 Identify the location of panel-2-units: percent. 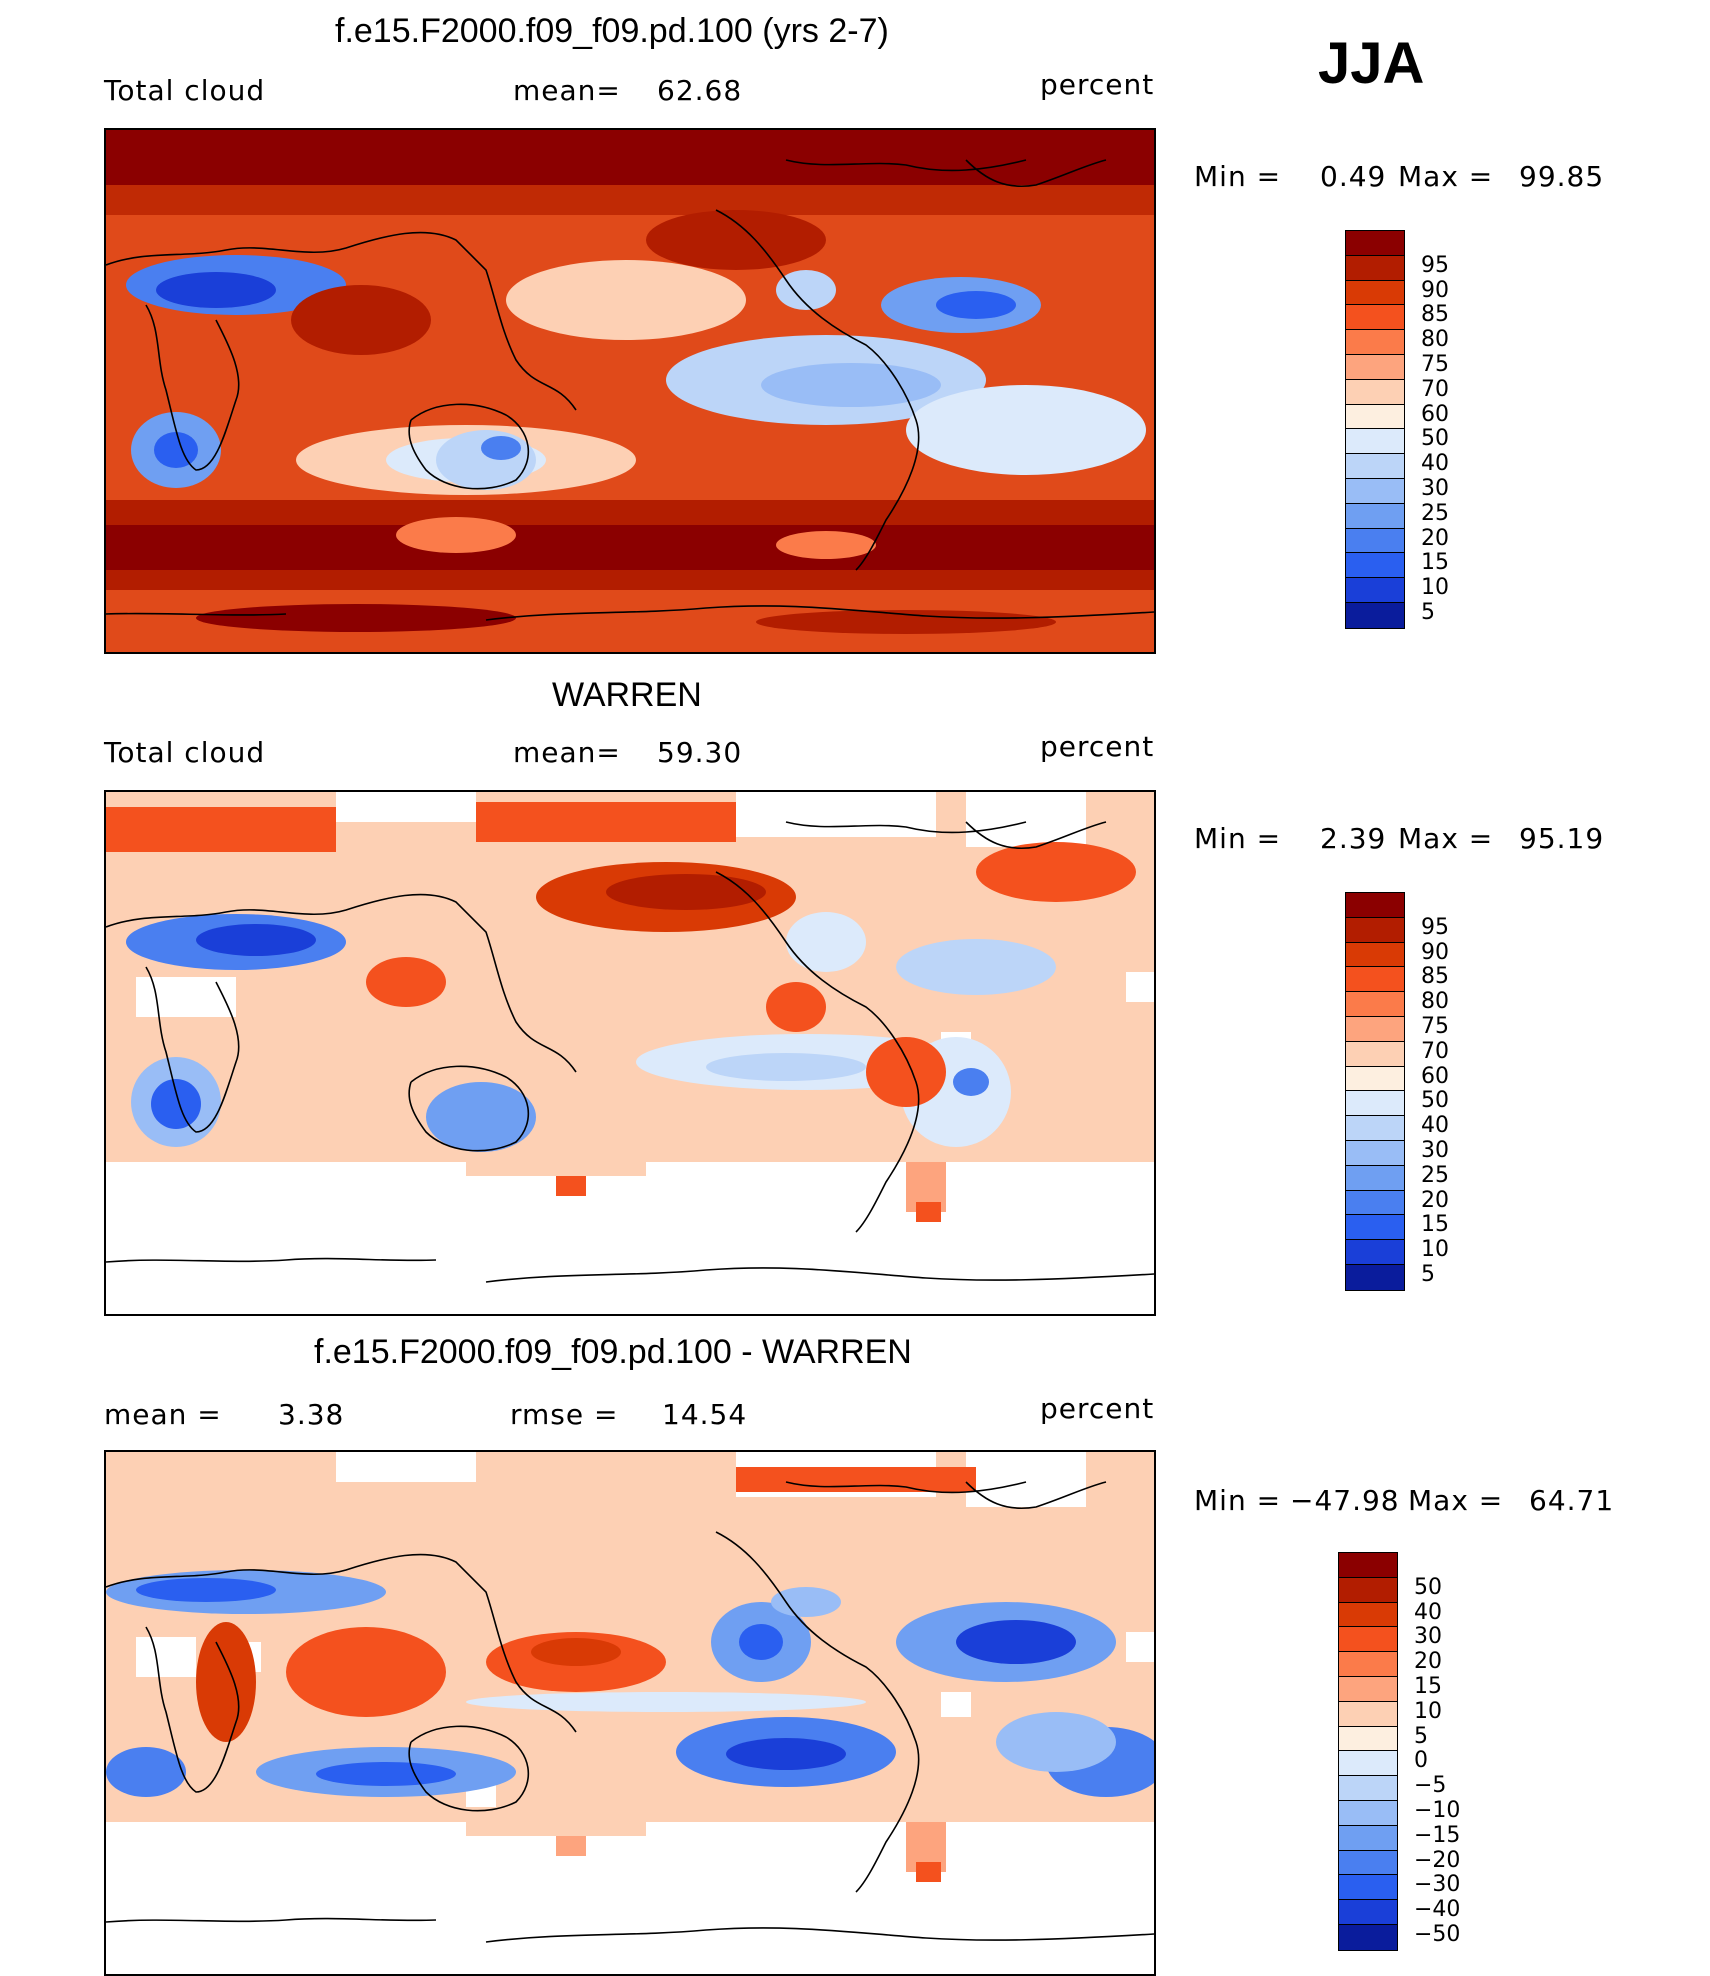
(1097, 746).